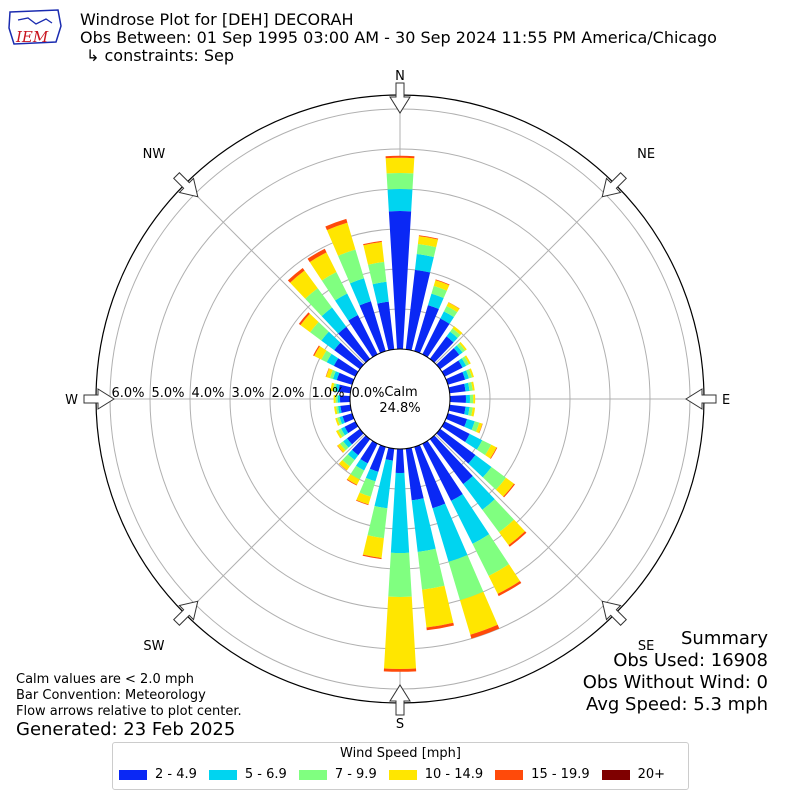 This screenshot has width=800, height=800. I want to click on summary-title: Summary, so click(724, 638).